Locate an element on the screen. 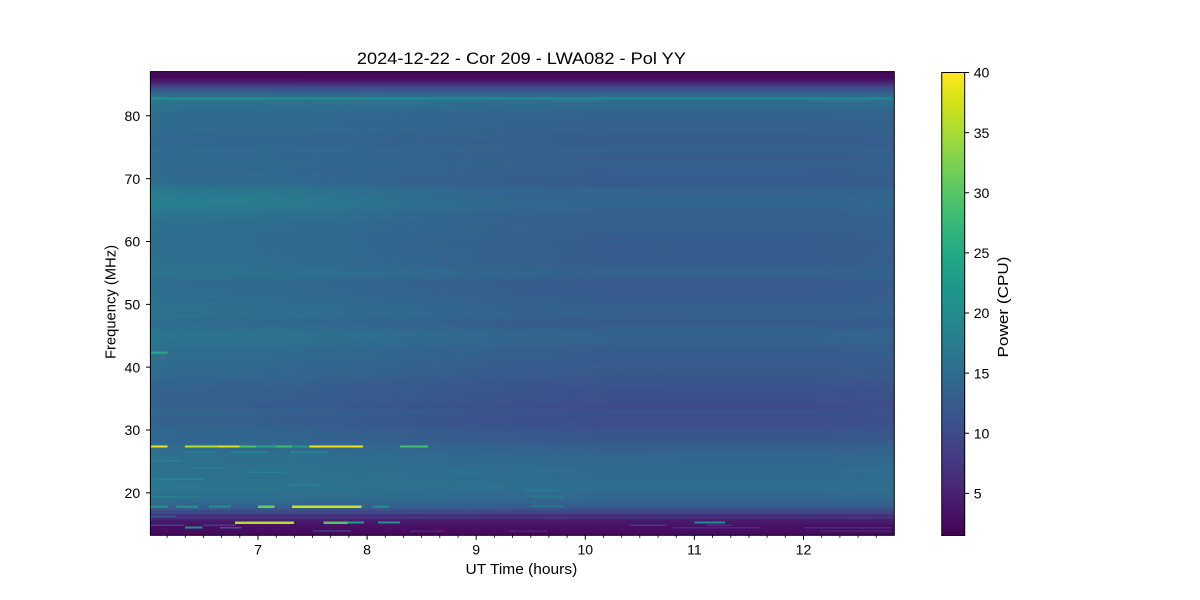 Image resolution: width=1200 pixels, height=600 pixels. svg-text: 5 is located at coordinates (978, 494).